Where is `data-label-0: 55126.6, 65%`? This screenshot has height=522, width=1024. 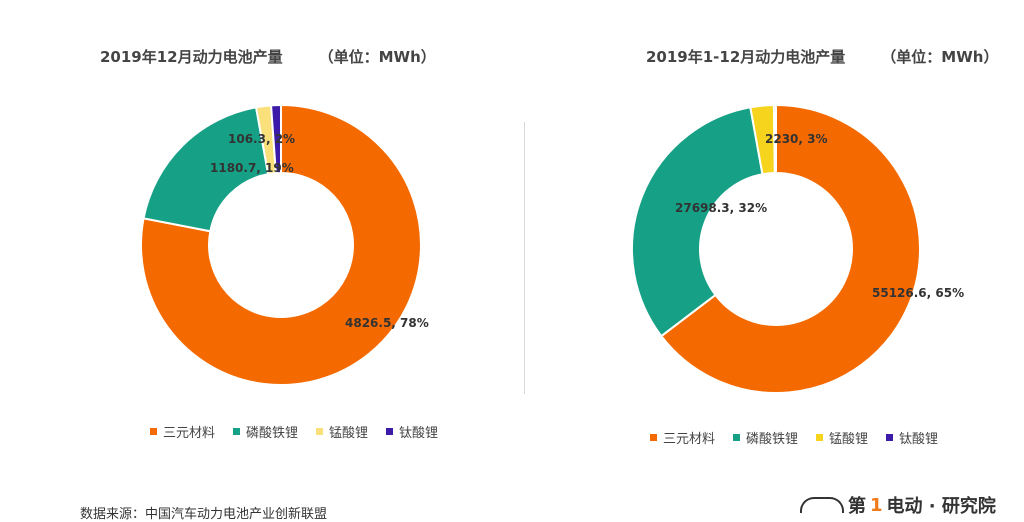 data-label-0: 55126.6, 65% is located at coordinates (918, 293).